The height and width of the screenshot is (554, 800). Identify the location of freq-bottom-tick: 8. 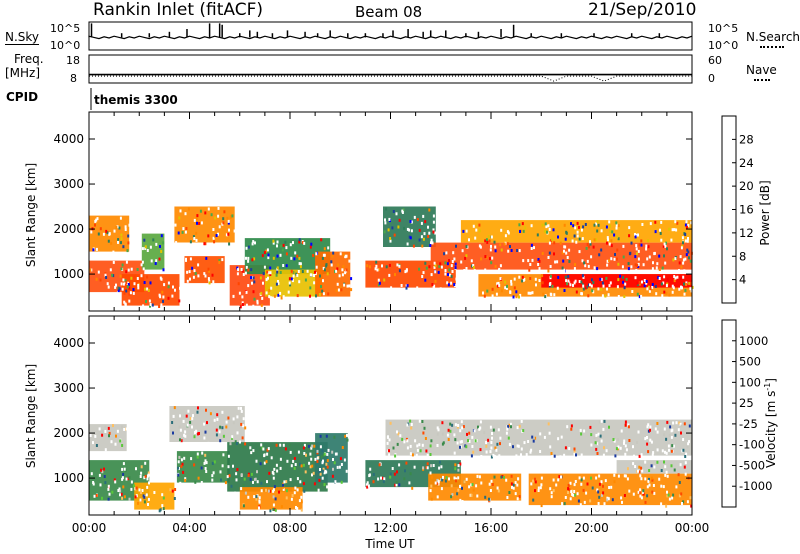
(73, 78).